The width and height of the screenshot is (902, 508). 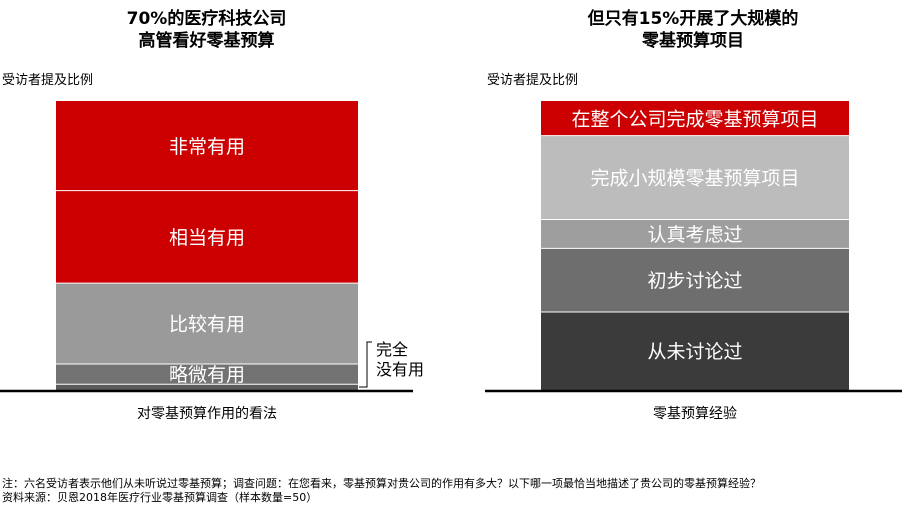 I want to click on left-x-axis-label: 对零基预算作用的看法, so click(x=207, y=414).